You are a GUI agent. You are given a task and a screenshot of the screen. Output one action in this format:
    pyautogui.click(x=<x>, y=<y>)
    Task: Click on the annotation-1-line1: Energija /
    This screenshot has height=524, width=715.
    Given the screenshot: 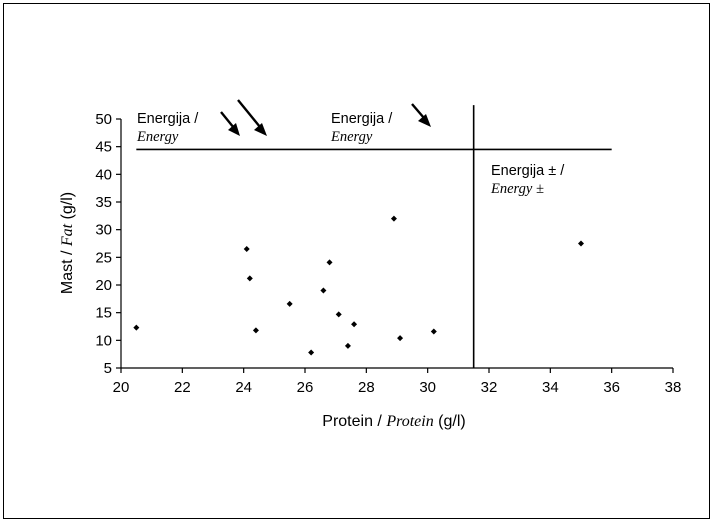 What is the action you would take?
    pyautogui.click(x=168, y=119)
    